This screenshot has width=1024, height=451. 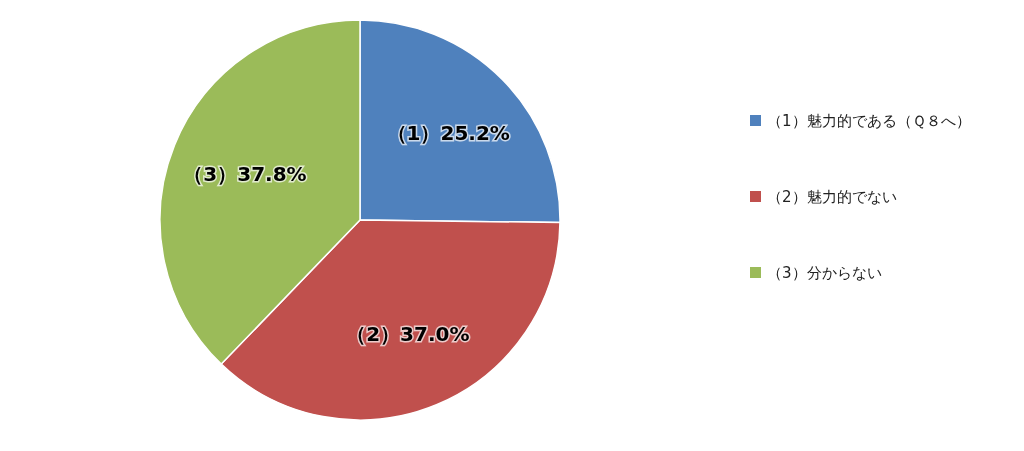 What do you see at coordinates (408, 334) in the screenshot?
I see `data-label: （2）37.0%` at bounding box center [408, 334].